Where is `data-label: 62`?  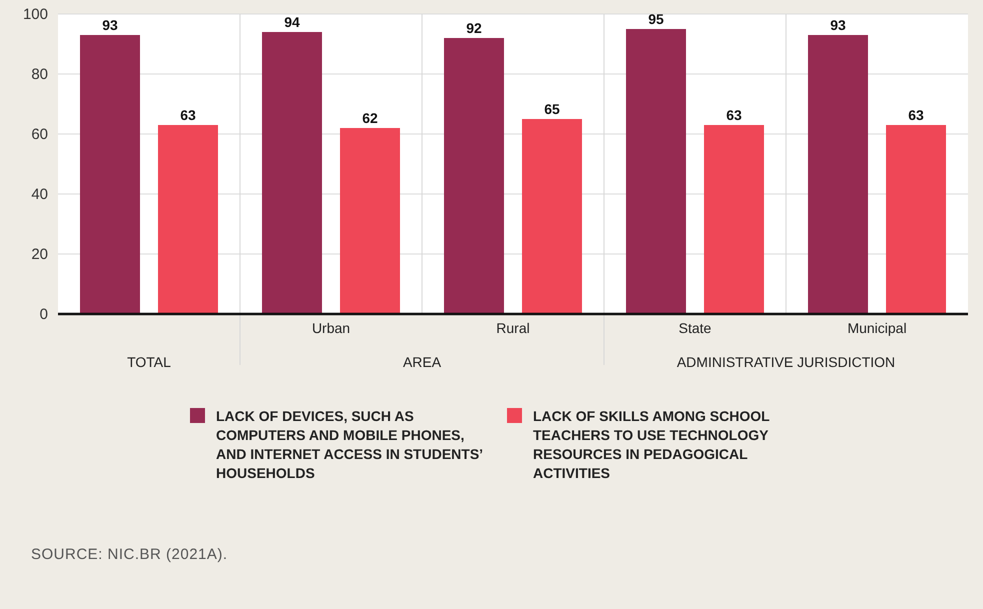 data-label: 62 is located at coordinates (370, 118).